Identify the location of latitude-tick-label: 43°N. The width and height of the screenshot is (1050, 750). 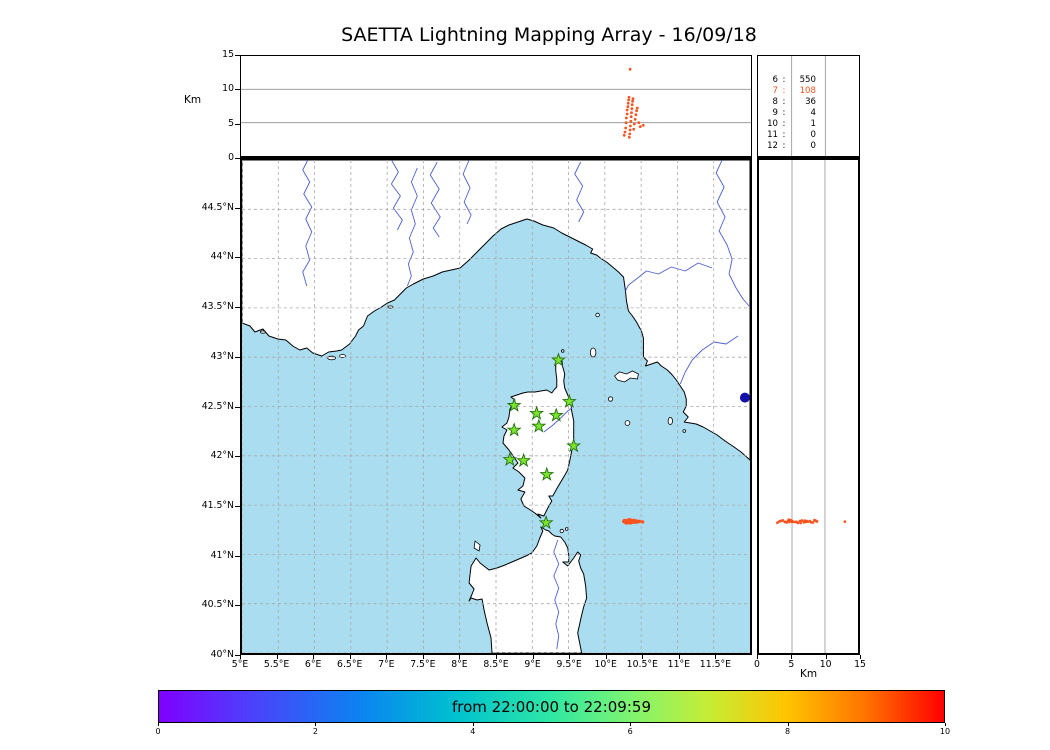
(222, 356).